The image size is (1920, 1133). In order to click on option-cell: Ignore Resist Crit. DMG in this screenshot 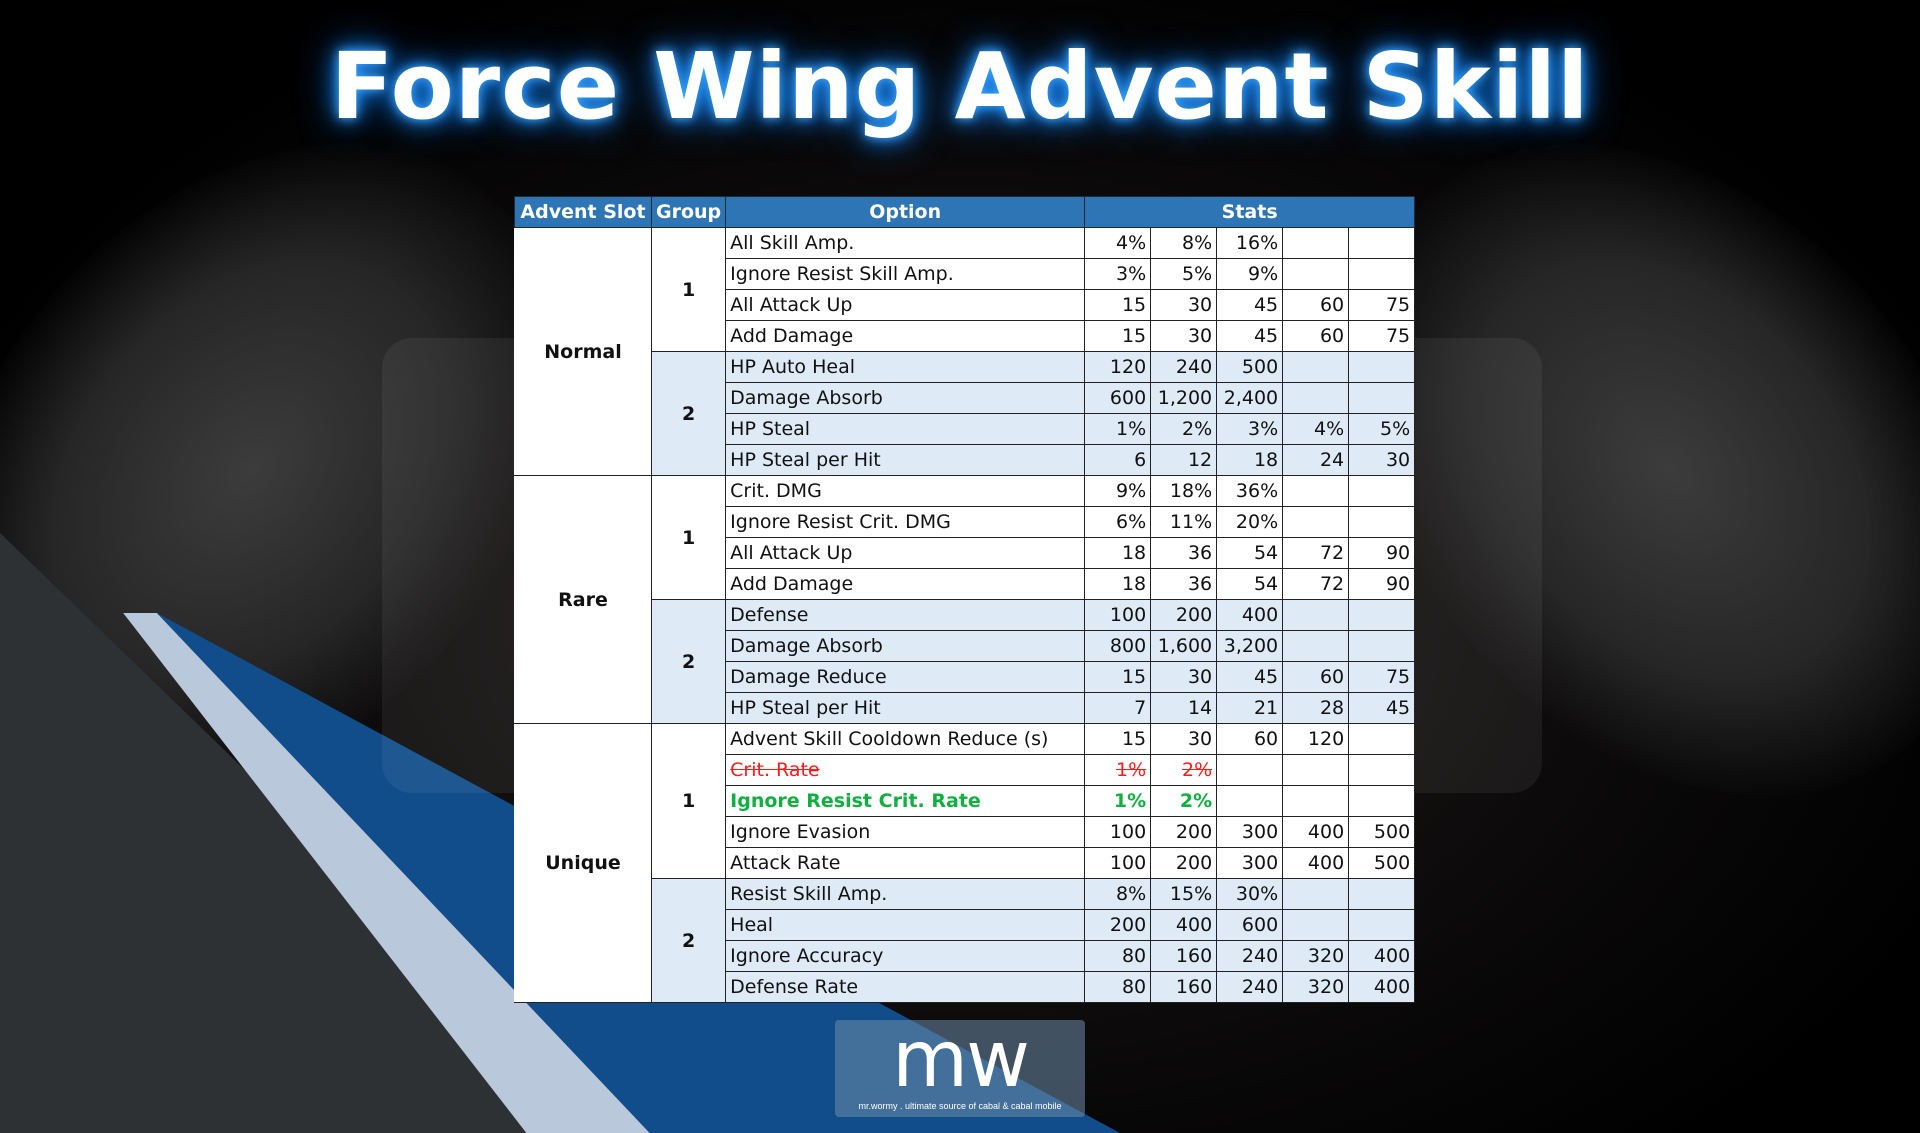, I will do `click(905, 522)`.